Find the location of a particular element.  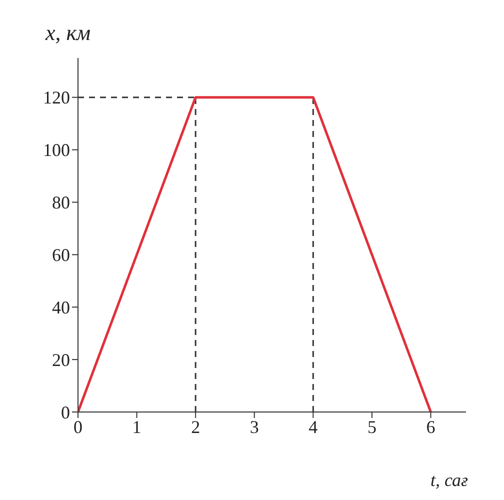

x-axis-title: t, сағ is located at coordinates (449, 480).